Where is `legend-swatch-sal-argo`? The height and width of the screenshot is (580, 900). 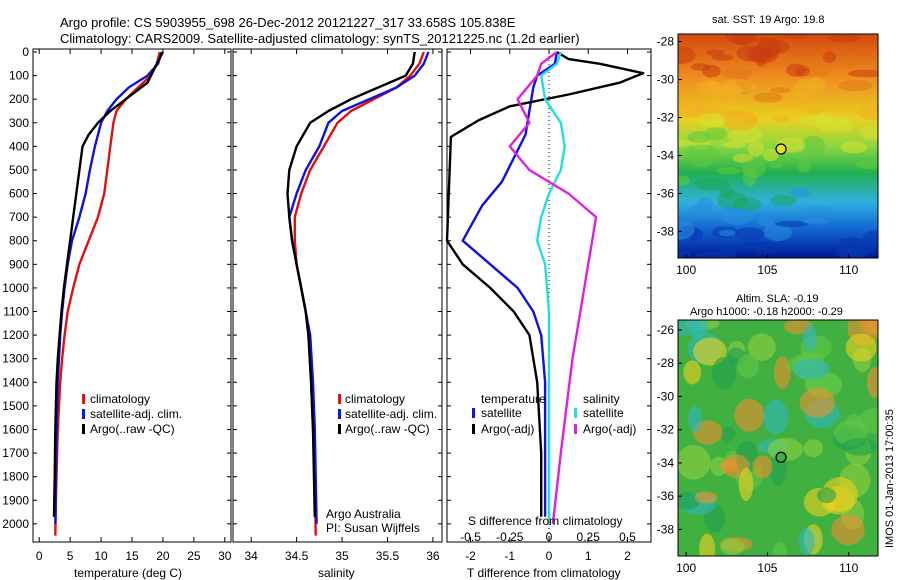 legend-swatch-sal-argo is located at coordinates (575, 429).